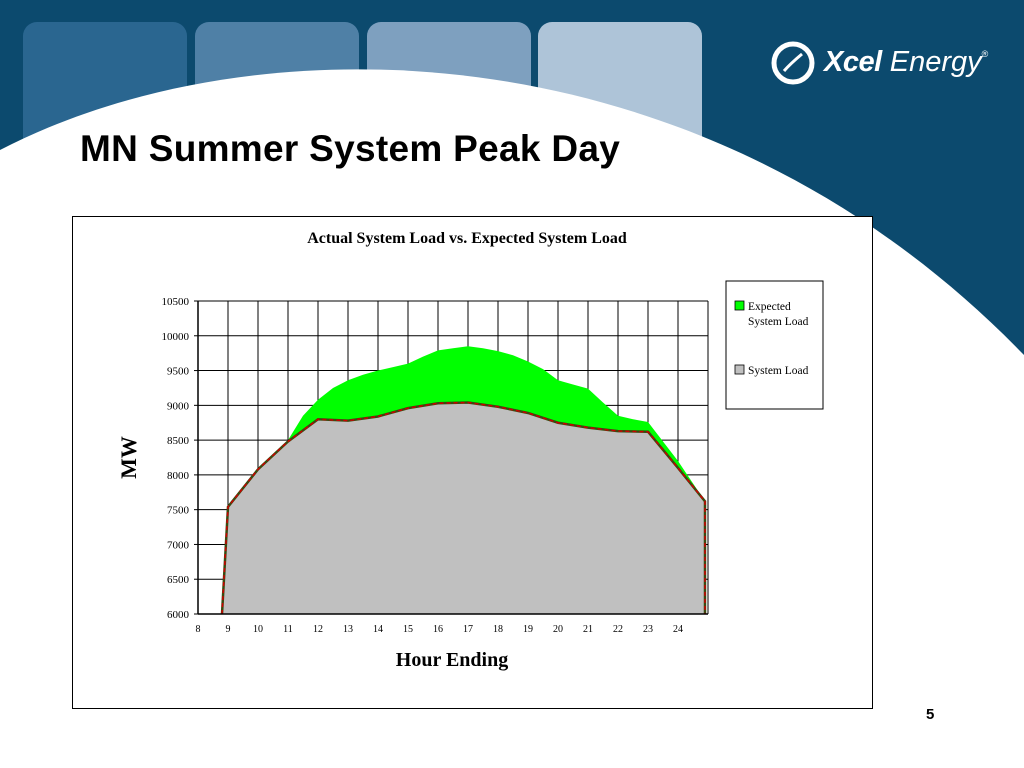 The width and height of the screenshot is (1024, 768). Describe the element at coordinates (178, 406) in the screenshot. I see `y-tick-label: 9000` at that location.